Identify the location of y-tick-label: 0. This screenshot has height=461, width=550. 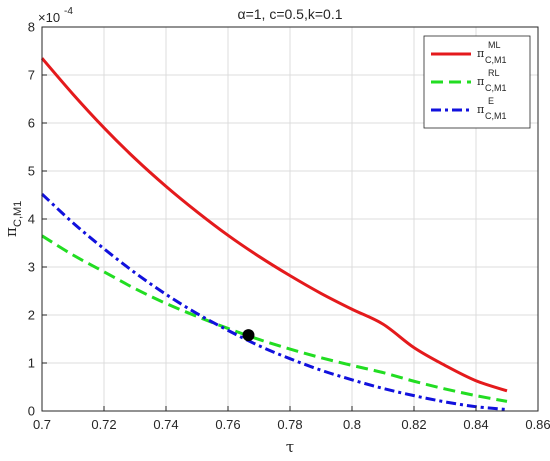
(31, 411).